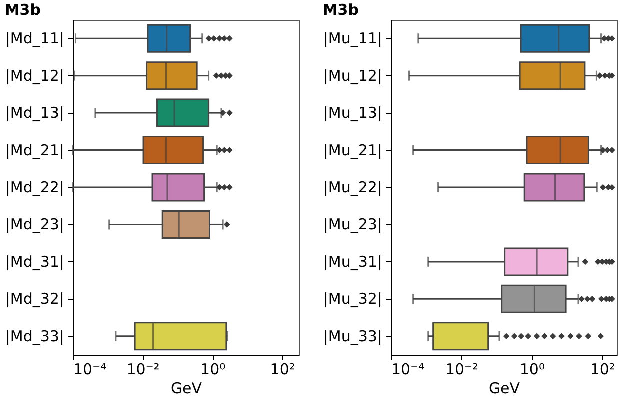 The image size is (628, 402). What do you see at coordinates (352, 336) in the screenshot?
I see `y-tick-label: |Mu_33|` at bounding box center [352, 336].